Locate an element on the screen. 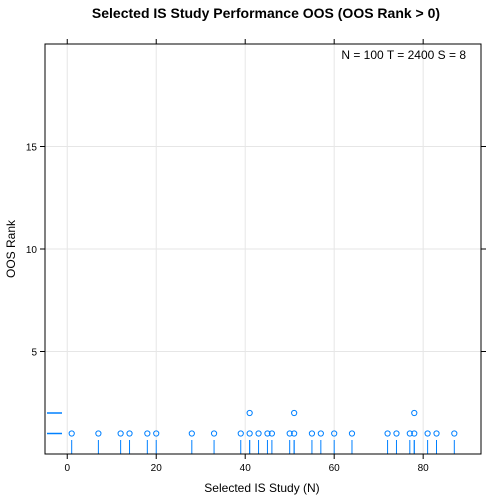 The height and width of the screenshot is (504, 504). data-points is located at coordinates (263, 423).